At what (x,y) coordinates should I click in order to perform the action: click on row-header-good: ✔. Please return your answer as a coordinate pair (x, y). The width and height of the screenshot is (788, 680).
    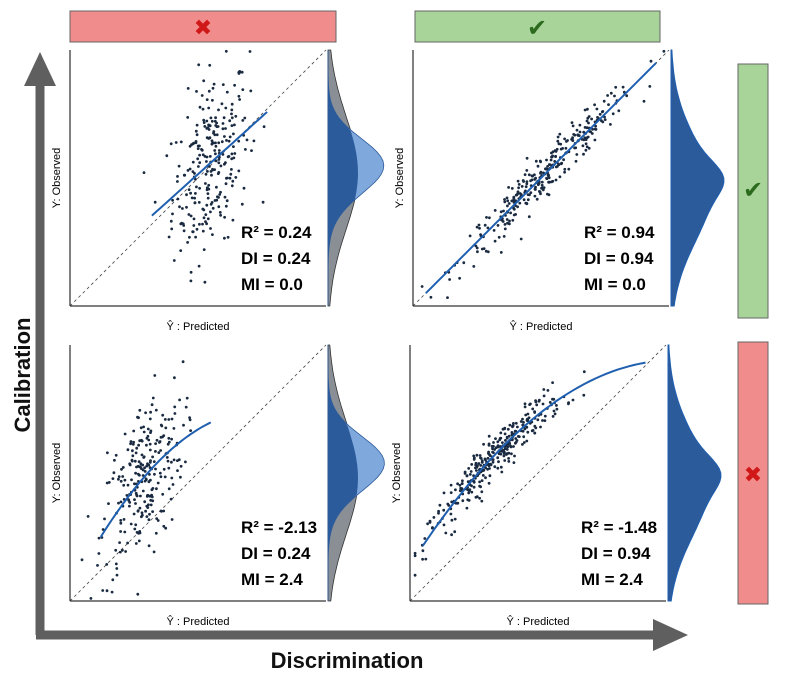
    Looking at the image, I should click on (753, 191).